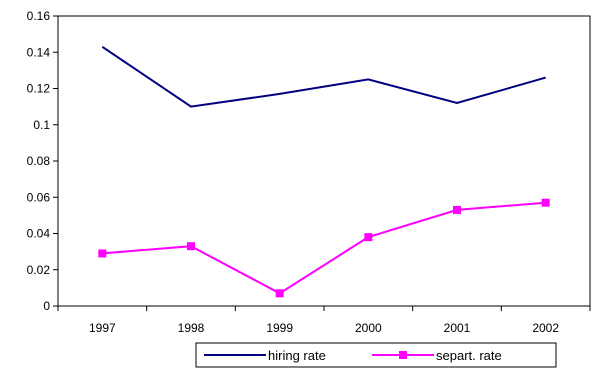  What do you see at coordinates (39, 197) in the screenshot?
I see `y-tick-label: 0.06` at bounding box center [39, 197].